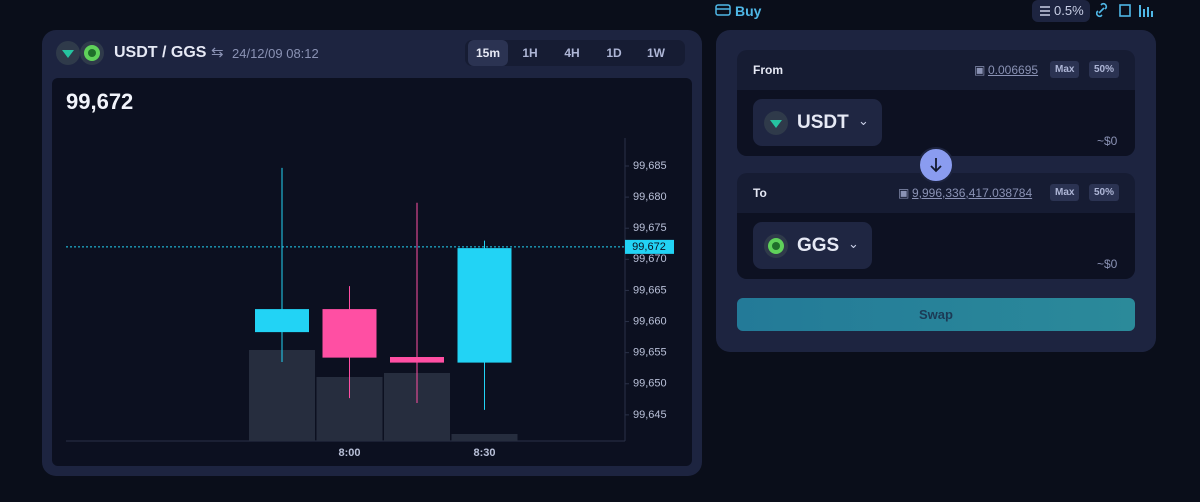  Describe the element at coordinates (650, 353) in the screenshot. I see `y-tick-label: 99,655` at that location.